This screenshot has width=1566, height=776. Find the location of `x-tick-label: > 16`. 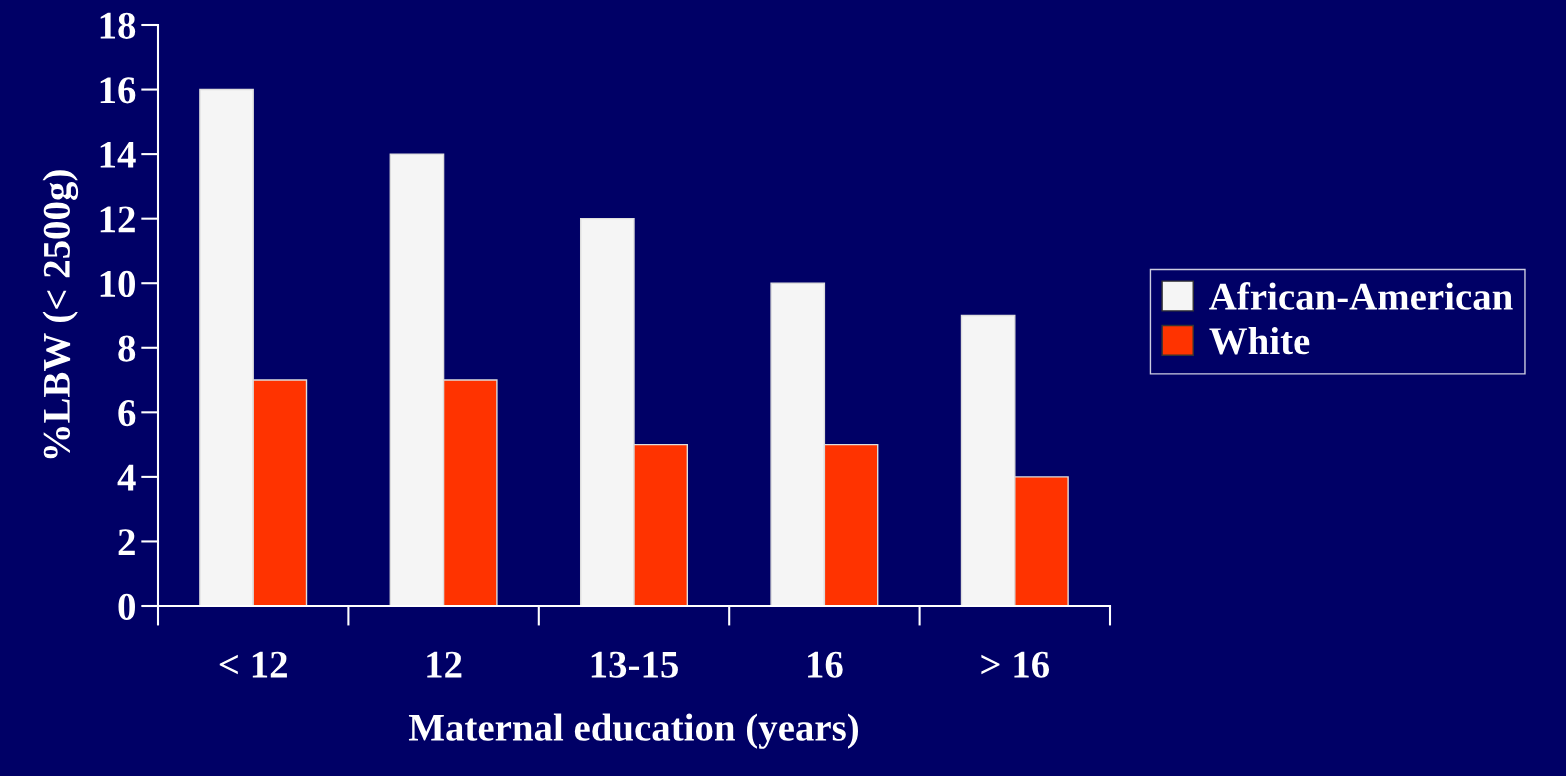

x-tick-label: > 16 is located at coordinates (1015, 664).